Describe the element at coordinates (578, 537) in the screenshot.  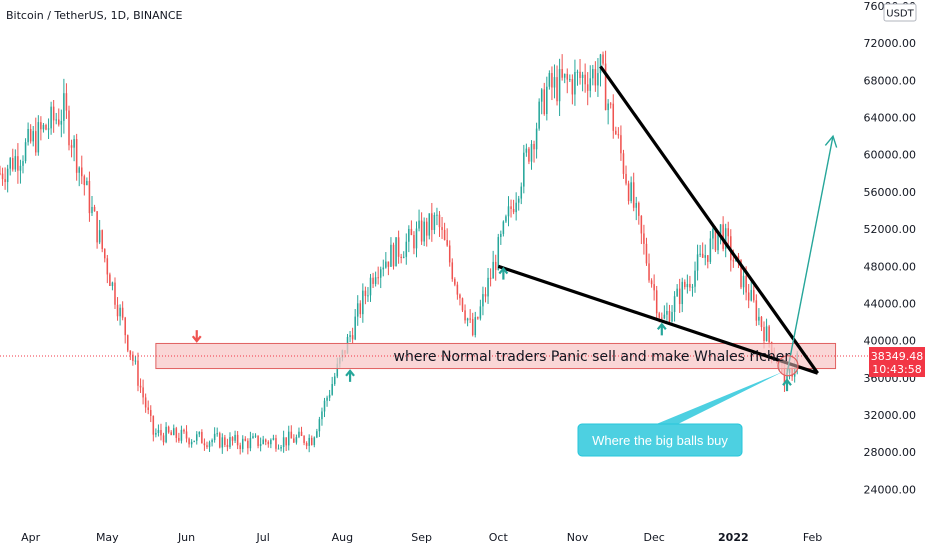
I see `x-tick-label: Nov` at that location.